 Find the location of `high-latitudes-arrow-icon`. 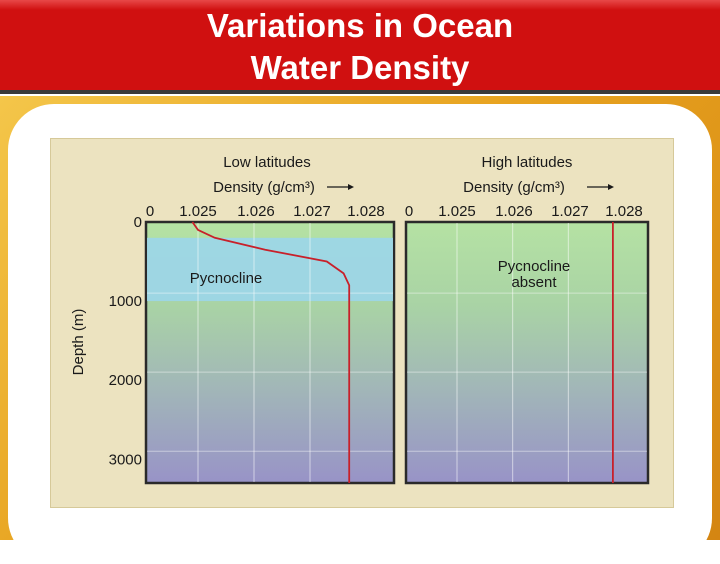

high-latitudes-arrow-icon is located at coordinates (600, 187).